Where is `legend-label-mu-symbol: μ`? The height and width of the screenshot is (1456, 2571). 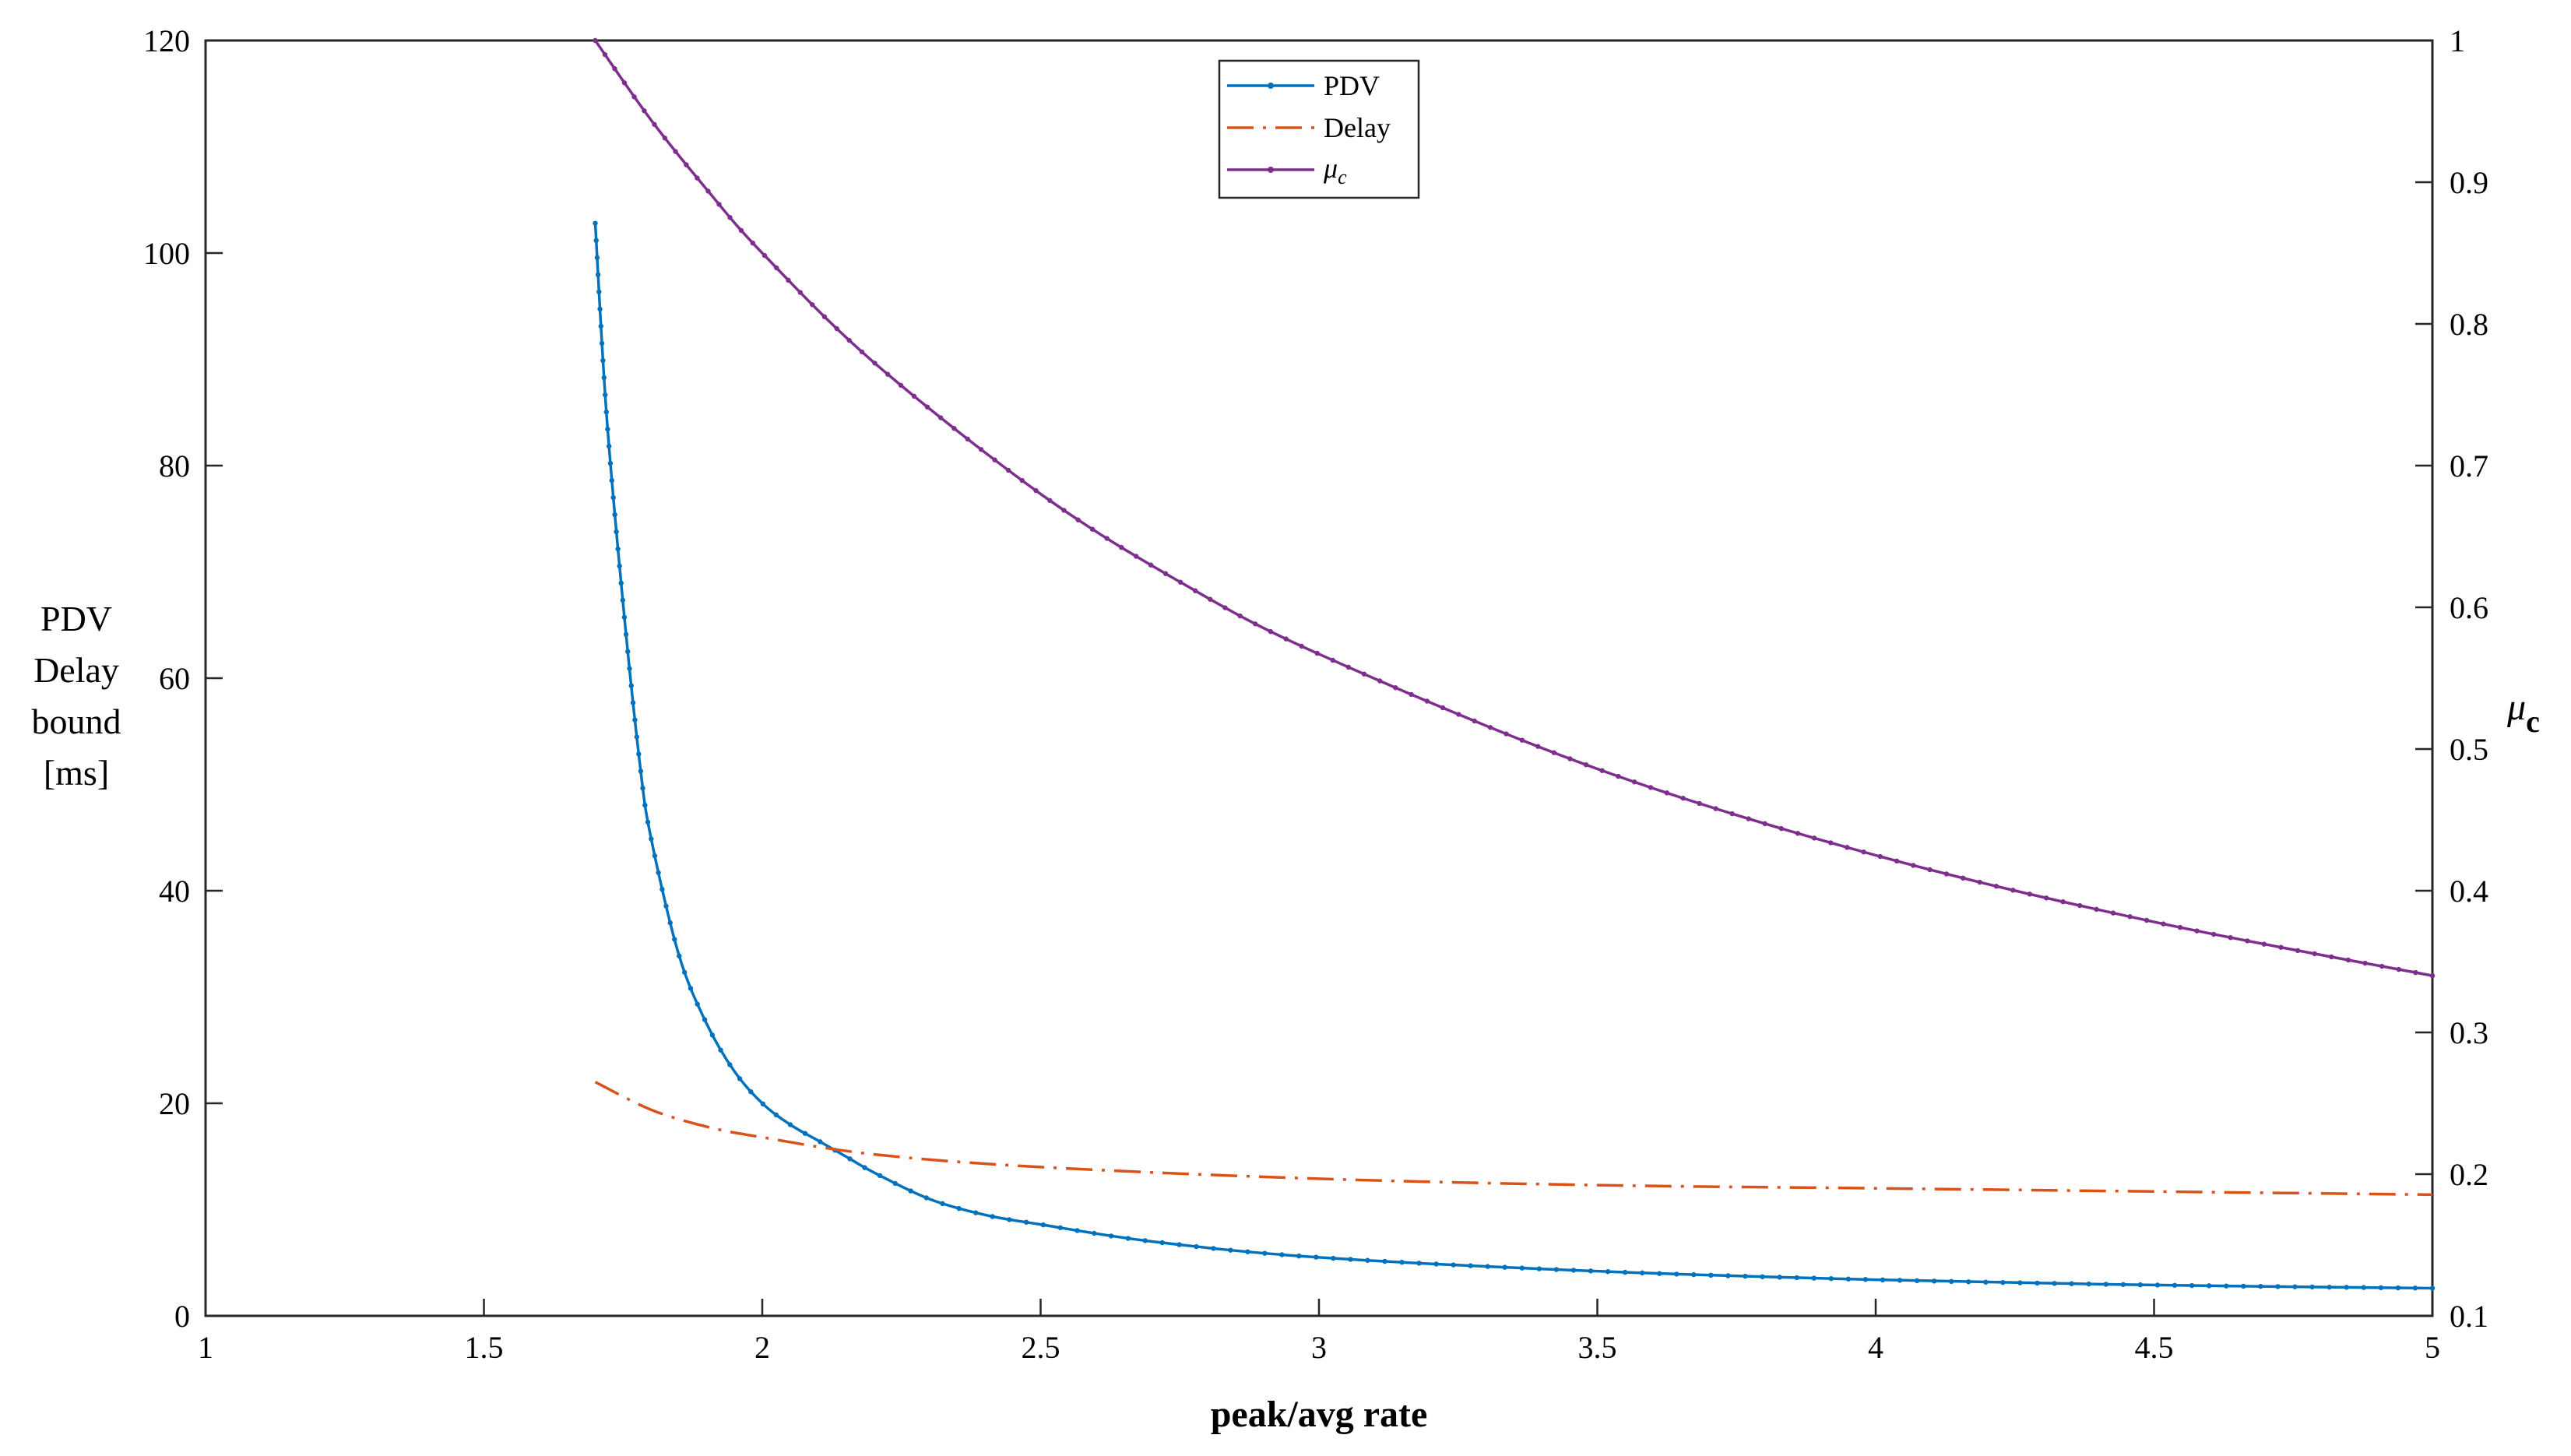 legend-label-mu-symbol: μ is located at coordinates (1330, 168).